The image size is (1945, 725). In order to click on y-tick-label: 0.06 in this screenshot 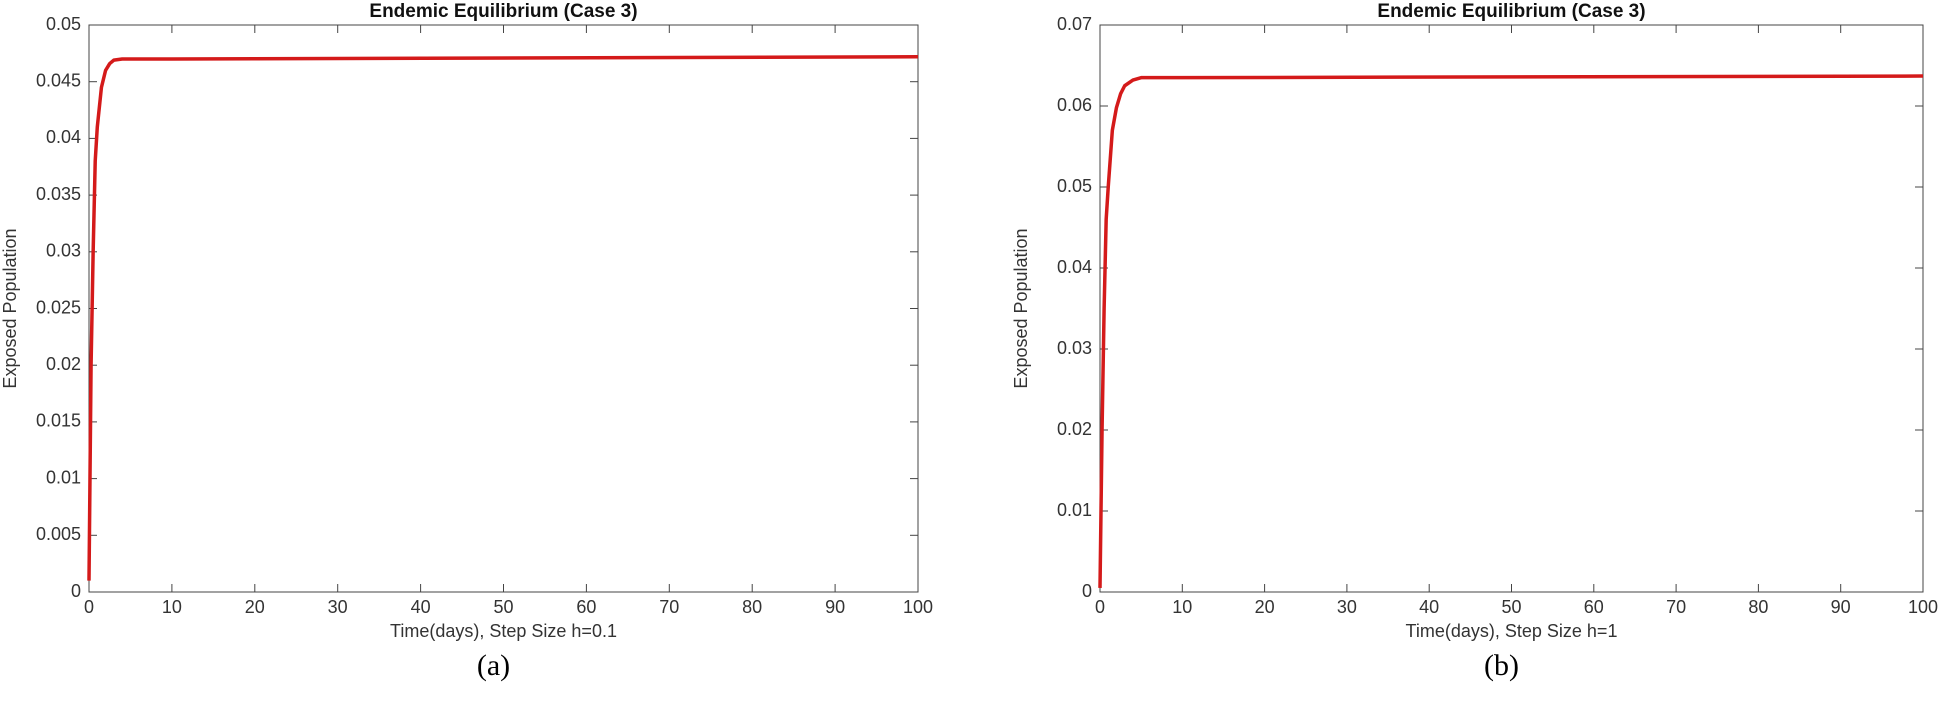, I will do `click(1074, 105)`.